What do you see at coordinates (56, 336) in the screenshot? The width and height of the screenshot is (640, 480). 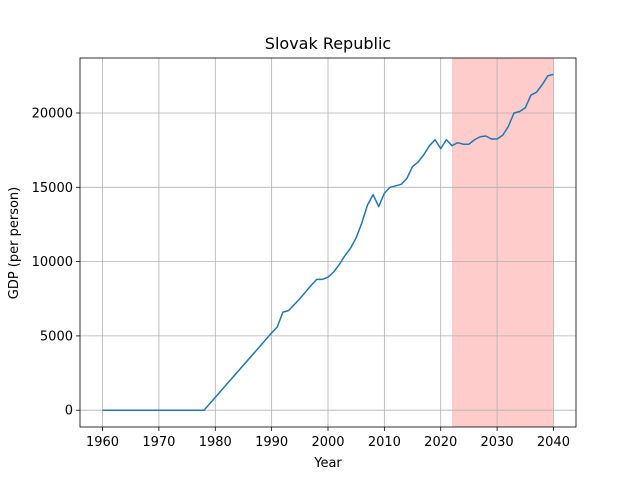 I see `y-tick-label: 5000` at bounding box center [56, 336].